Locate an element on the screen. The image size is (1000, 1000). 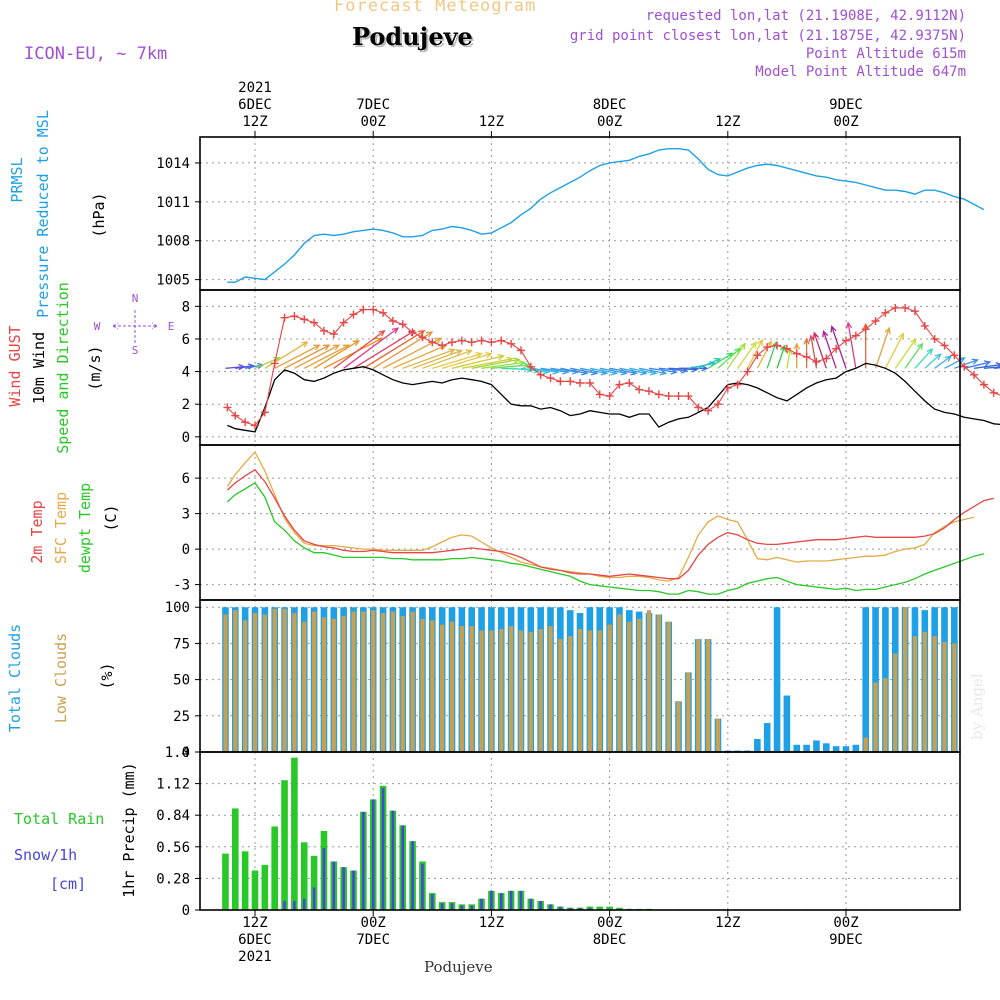
temp-tick-label: 6 is located at coordinates (186, 479).